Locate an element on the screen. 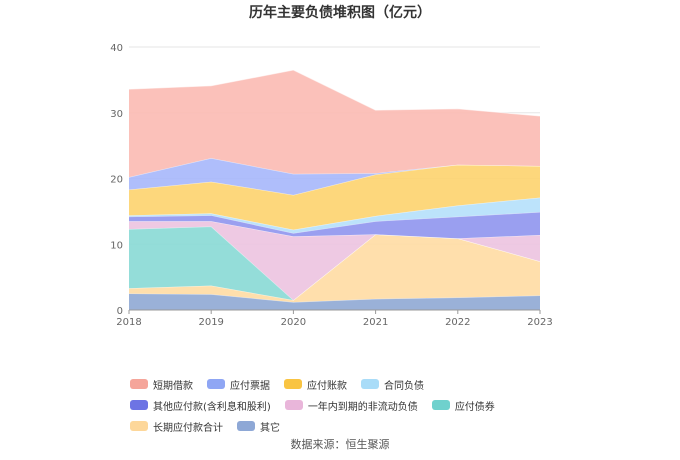 The width and height of the screenshot is (680, 460). legend-item: 短期借款 is located at coordinates (161, 385).